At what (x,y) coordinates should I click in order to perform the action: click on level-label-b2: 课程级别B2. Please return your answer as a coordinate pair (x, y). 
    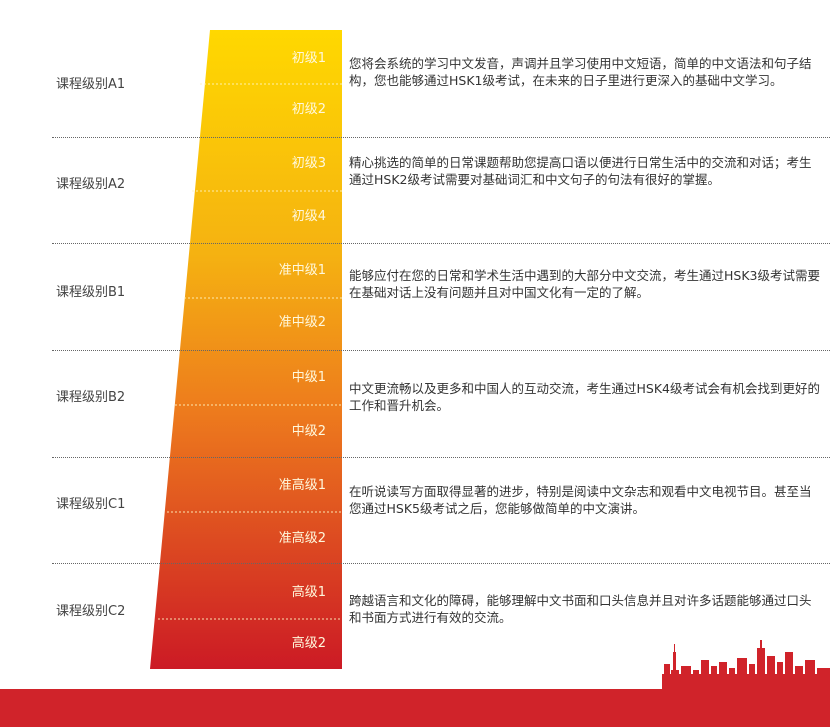
    Looking at the image, I should click on (91, 397).